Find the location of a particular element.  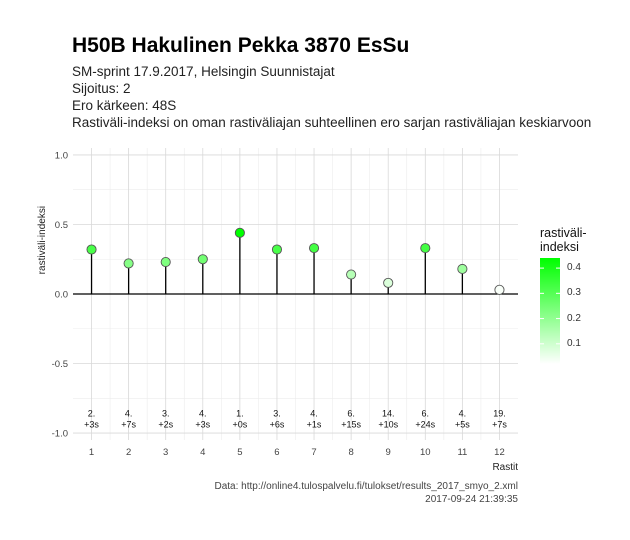

rank-label: 14. is located at coordinates (388, 413).